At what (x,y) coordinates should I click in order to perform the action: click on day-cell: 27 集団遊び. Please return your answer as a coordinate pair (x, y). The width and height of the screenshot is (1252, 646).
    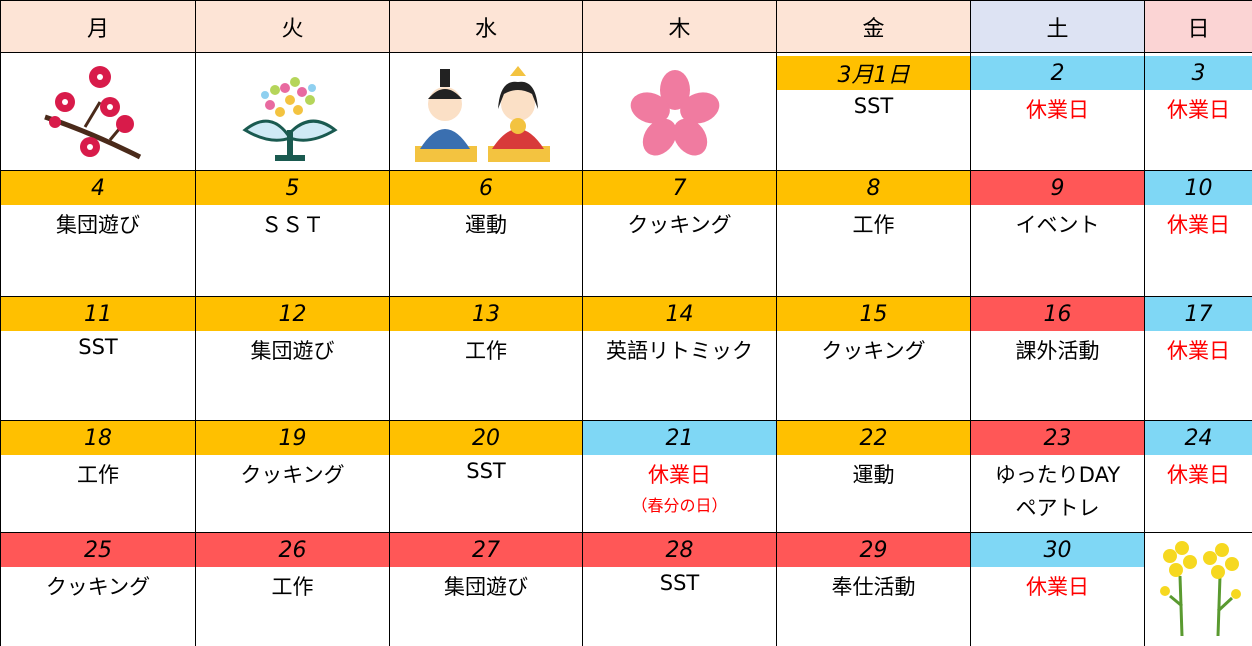
    Looking at the image, I should click on (485, 589).